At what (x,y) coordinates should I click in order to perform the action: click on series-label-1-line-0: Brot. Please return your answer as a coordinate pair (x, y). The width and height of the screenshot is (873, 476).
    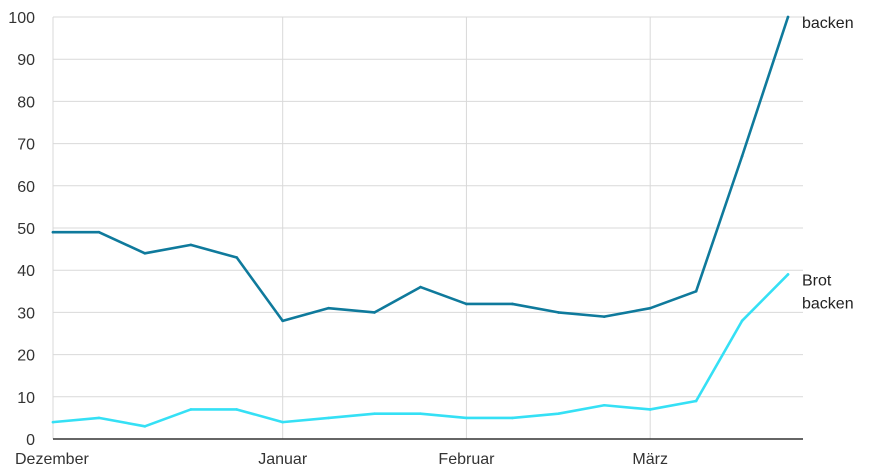
    Looking at the image, I should click on (817, 280).